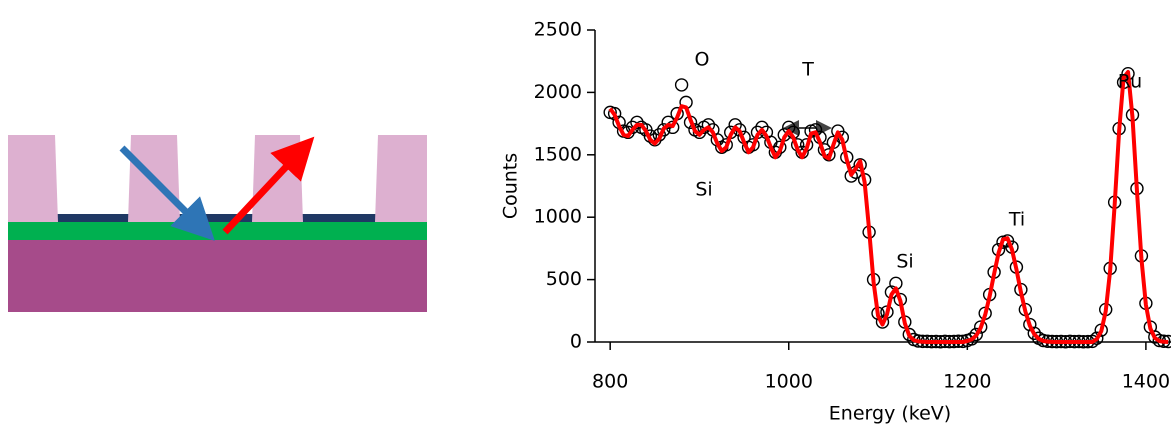 The image size is (1171, 432). What do you see at coordinates (1146, 382) in the screenshot?
I see `x-tick-label: 1400` at bounding box center [1146, 382].